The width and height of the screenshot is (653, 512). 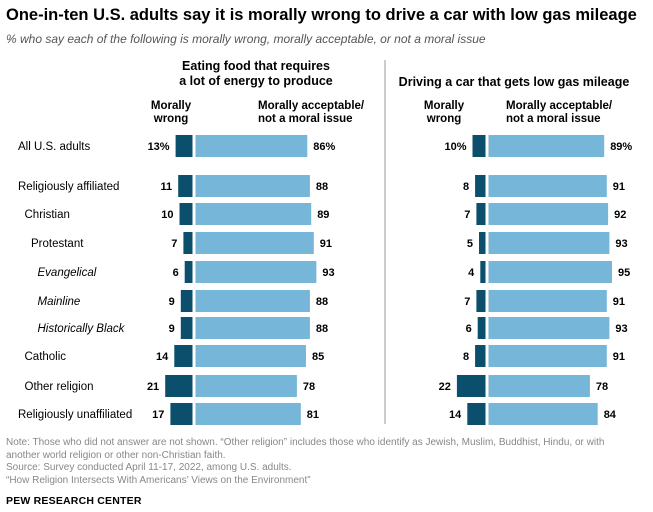 What do you see at coordinates (610, 415) in the screenshot?
I see `data-label-acceptable: 84` at bounding box center [610, 415].